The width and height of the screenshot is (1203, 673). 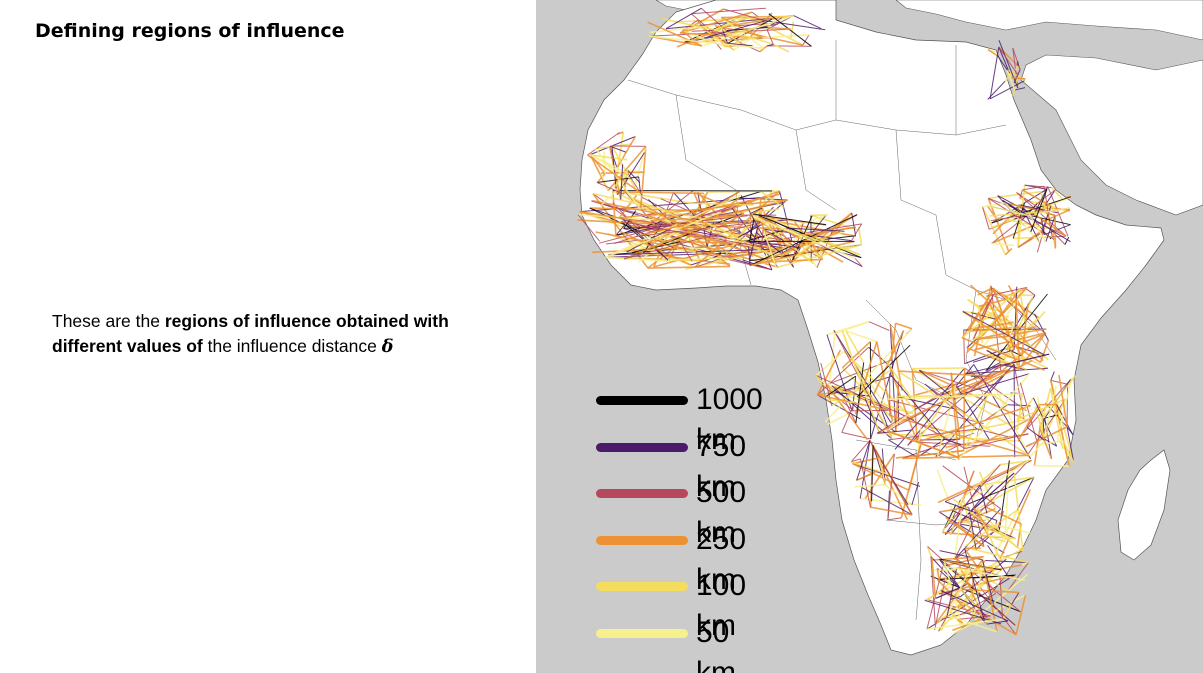 I want to click on delta-symbol: δ, so click(x=387, y=347).